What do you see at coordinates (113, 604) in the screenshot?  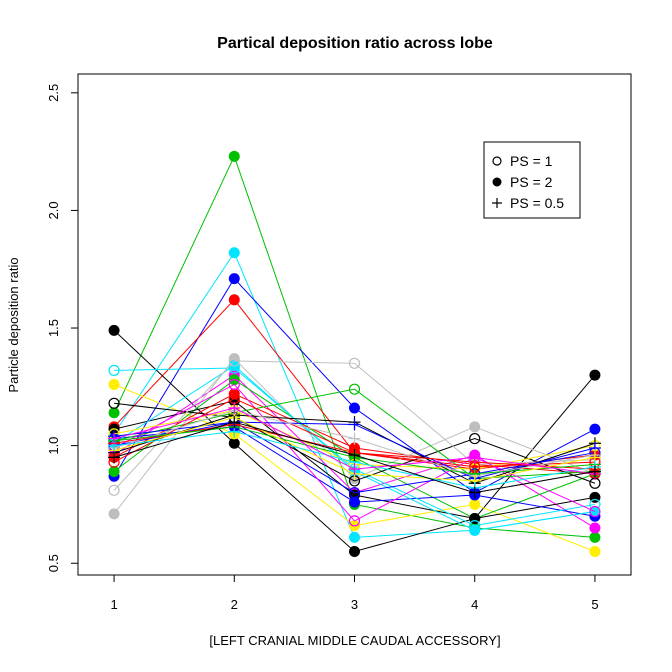 I see `x-tick-label: 1` at bounding box center [113, 604].